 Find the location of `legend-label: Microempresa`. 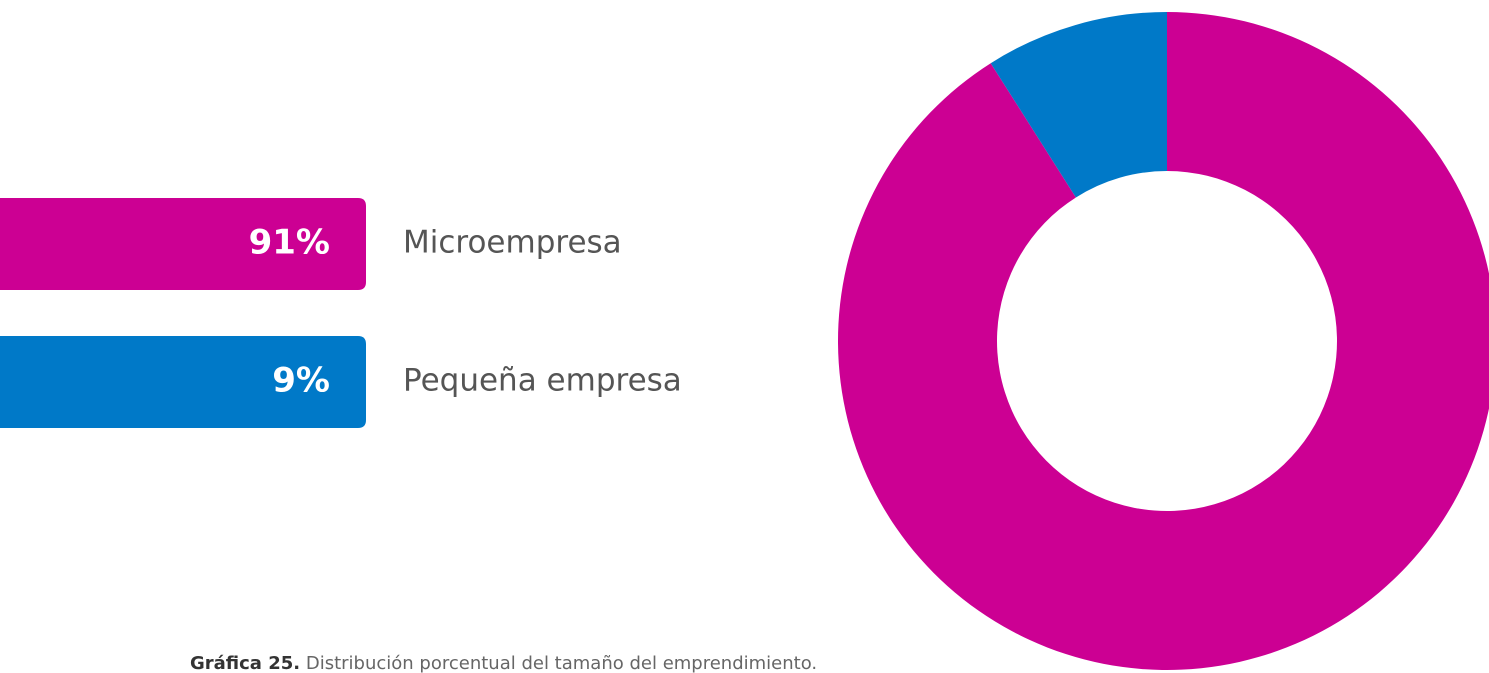

legend-label: Microempresa is located at coordinates (512, 243).